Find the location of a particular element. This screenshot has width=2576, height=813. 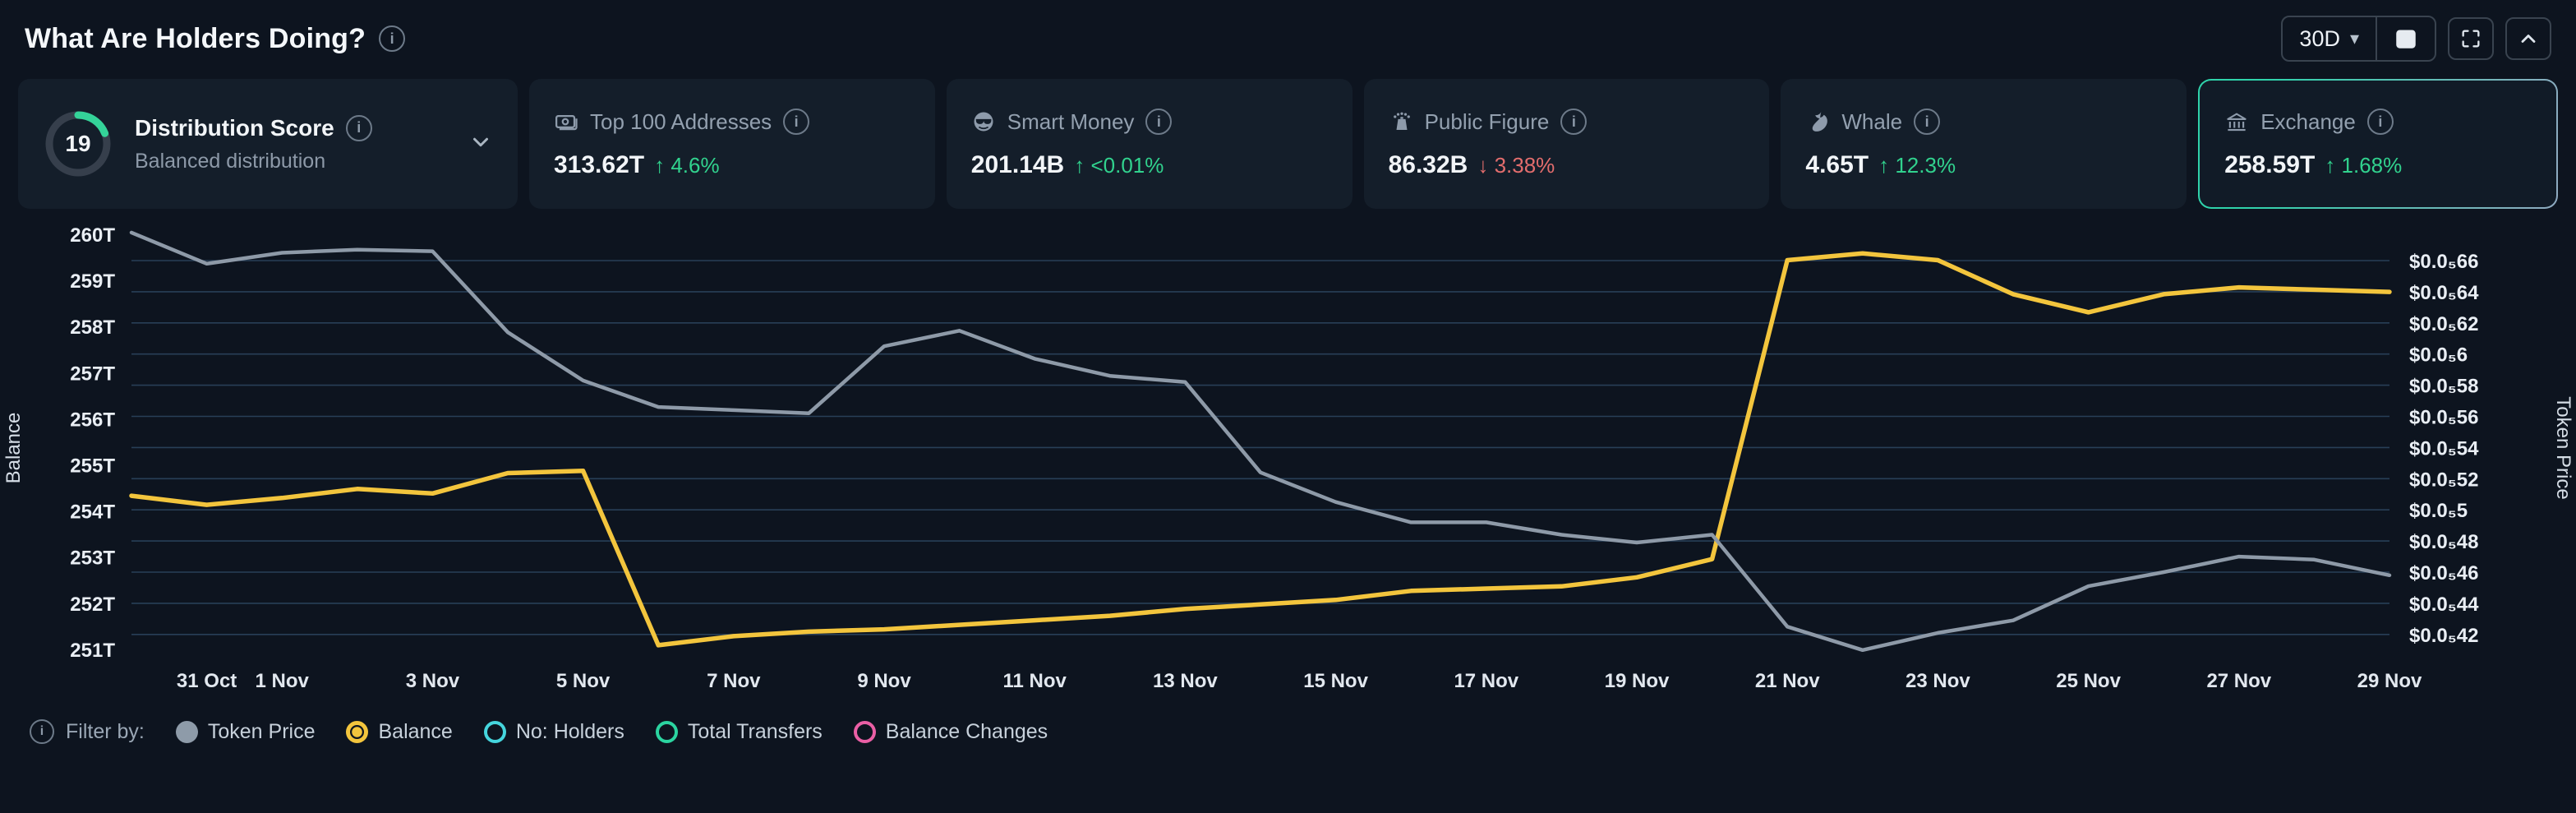

right-axis-tick: $0.0₅56 is located at coordinates (2443, 418).